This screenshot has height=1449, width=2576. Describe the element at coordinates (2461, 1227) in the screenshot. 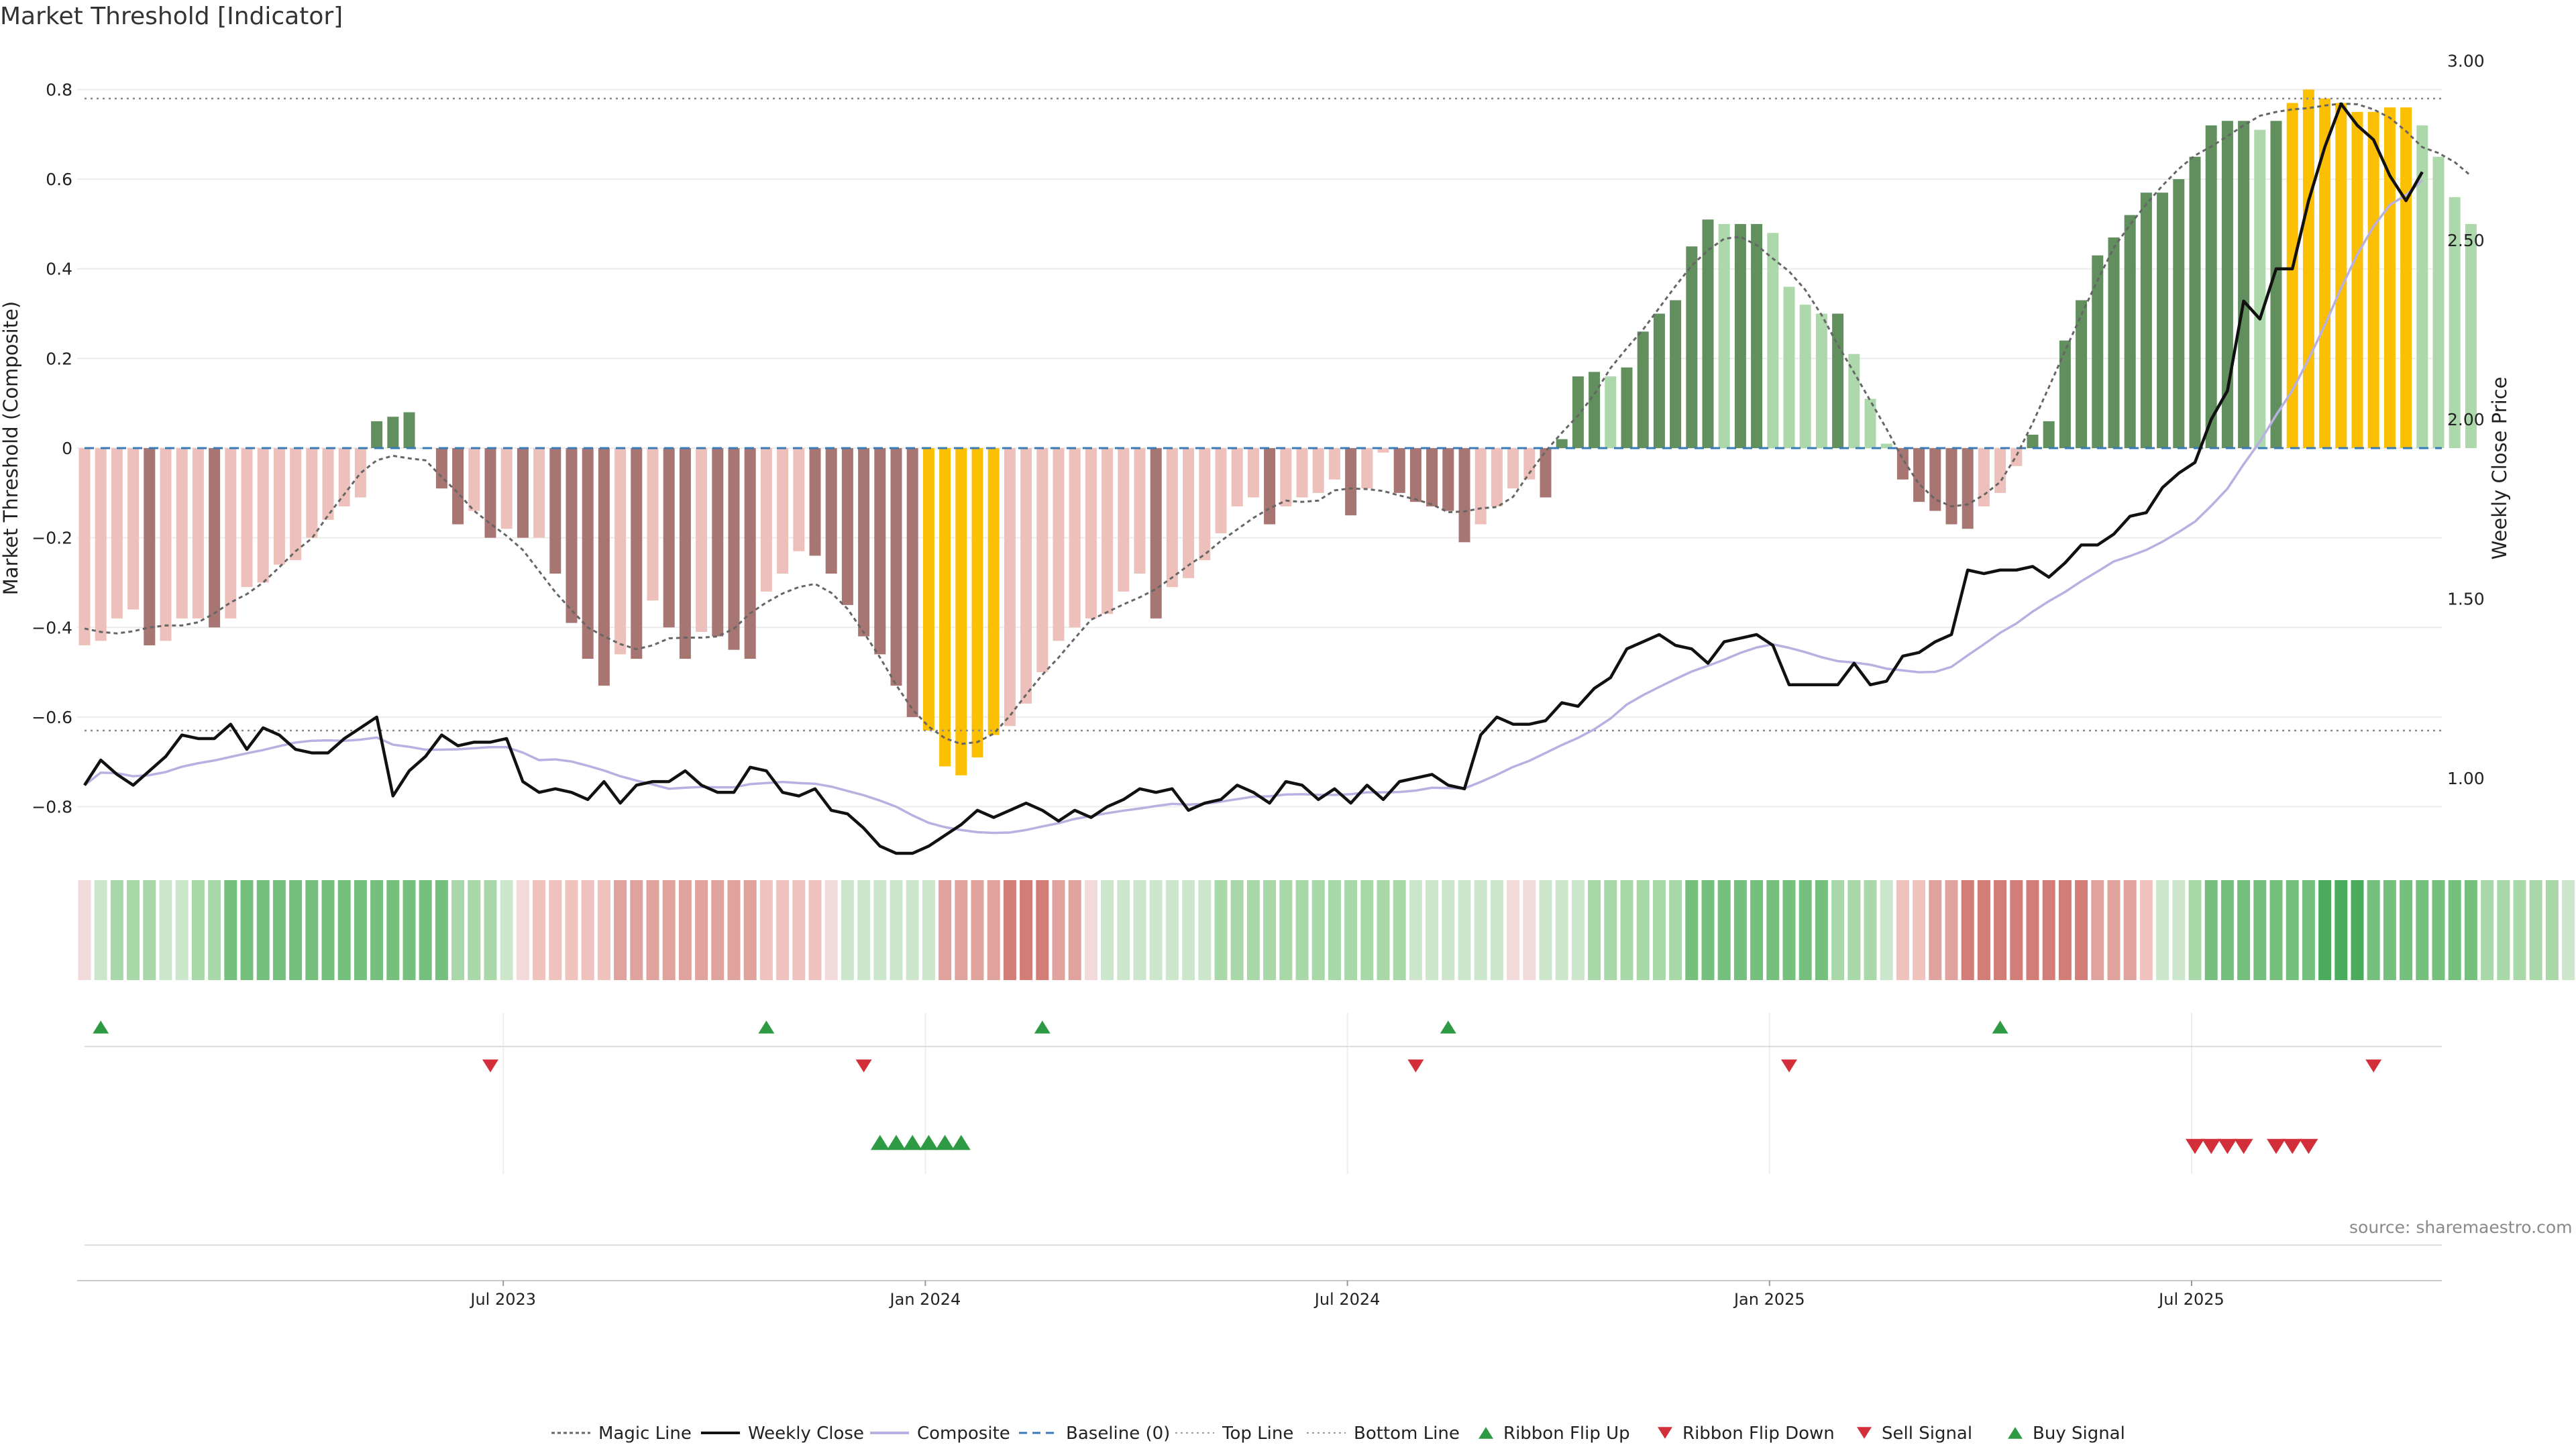

I see `source-note: source: sharemaestro.com` at that location.